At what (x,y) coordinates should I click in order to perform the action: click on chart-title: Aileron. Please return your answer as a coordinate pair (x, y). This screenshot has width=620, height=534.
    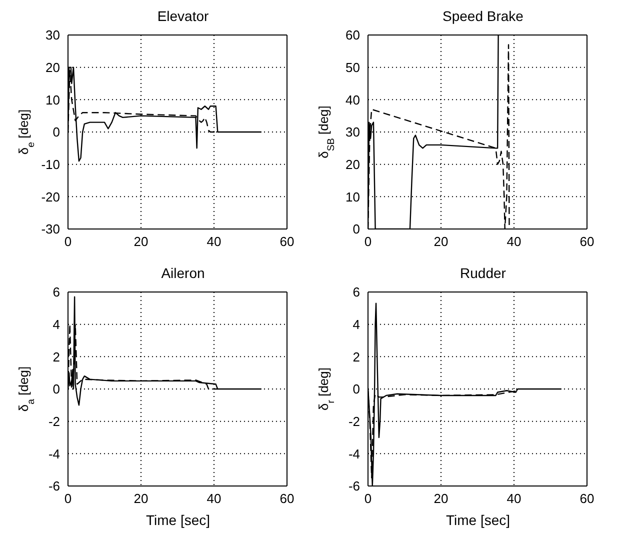
    Looking at the image, I should click on (183, 274).